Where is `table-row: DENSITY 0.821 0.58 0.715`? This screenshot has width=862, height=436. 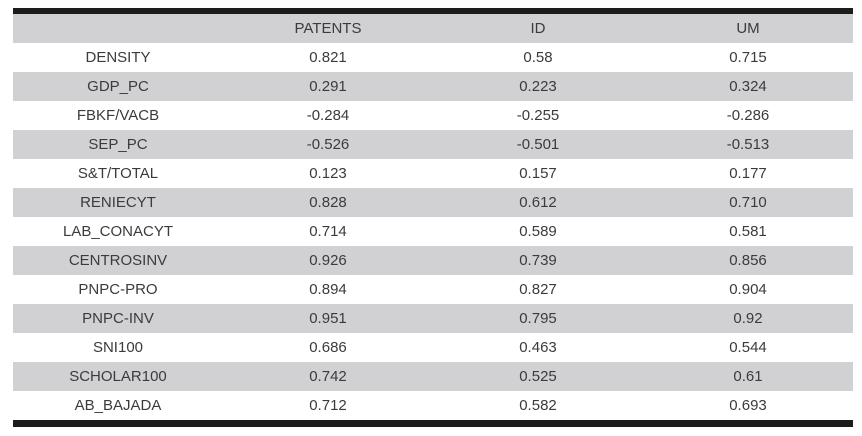
table-row: DENSITY 0.821 0.58 0.715 is located at coordinates (433, 57).